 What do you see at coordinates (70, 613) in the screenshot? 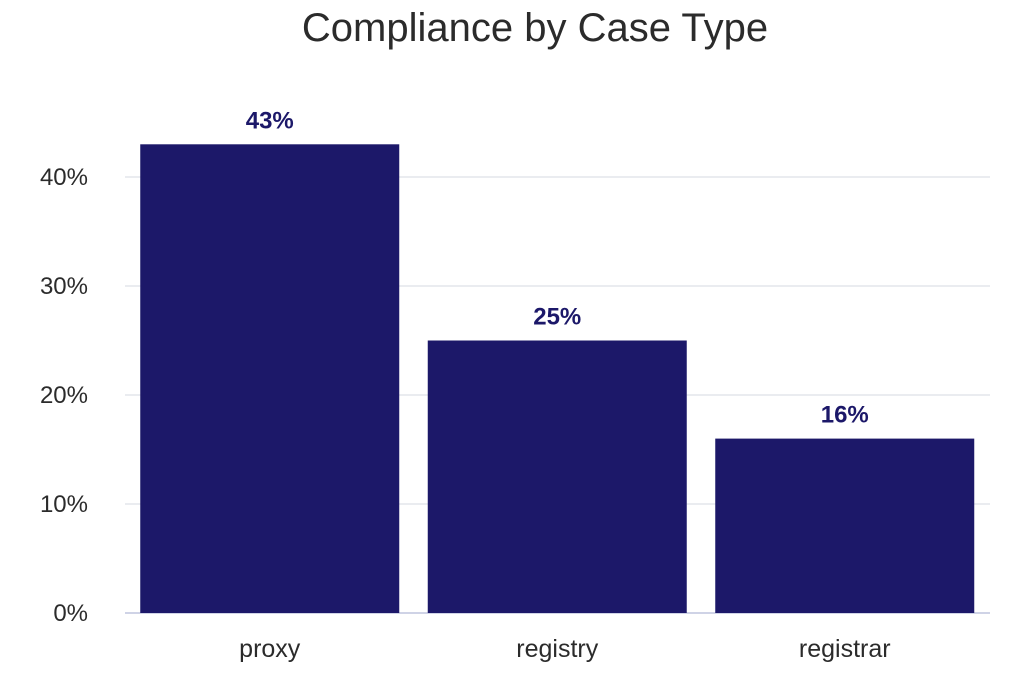
I see `y-tick-label: 0%` at bounding box center [70, 613].